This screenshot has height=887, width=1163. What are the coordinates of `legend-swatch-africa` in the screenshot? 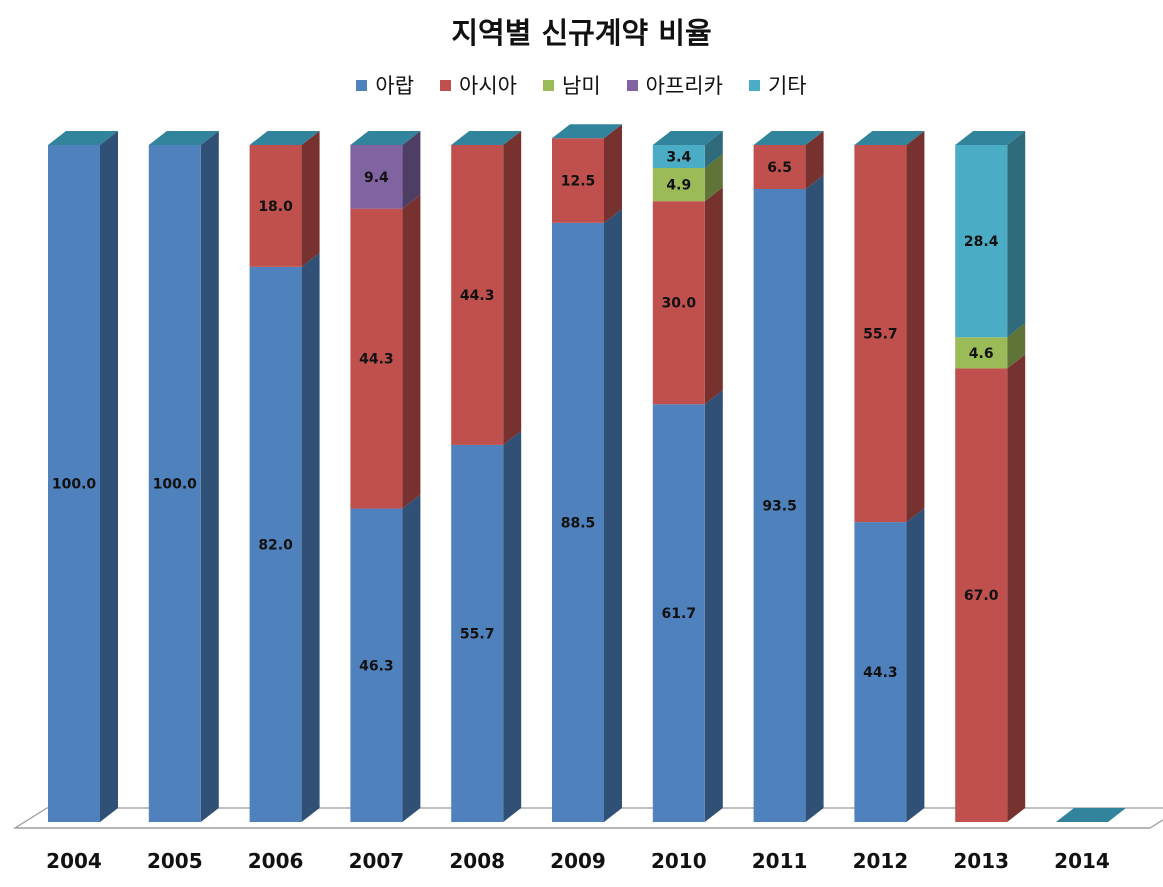 It's located at (632, 85).